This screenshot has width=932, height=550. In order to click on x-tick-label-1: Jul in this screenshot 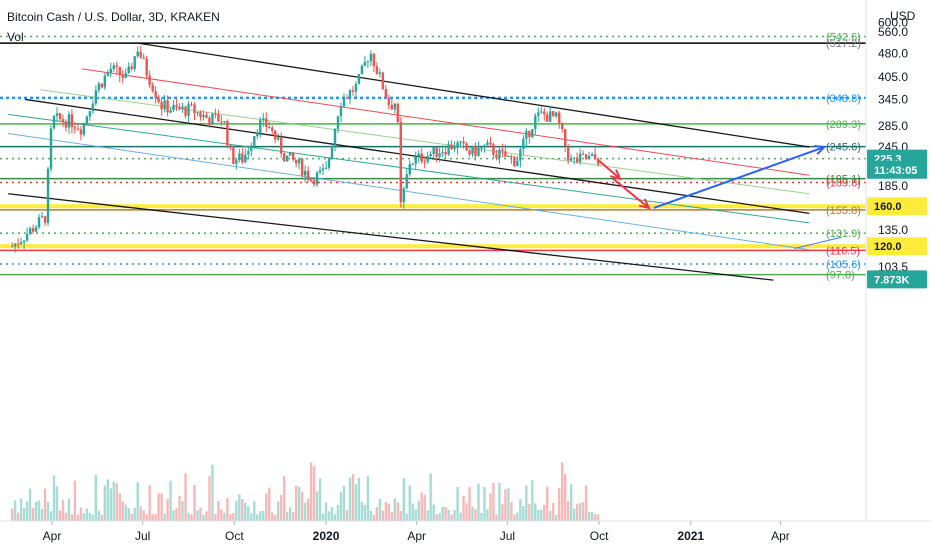, I will do `click(142, 536)`.